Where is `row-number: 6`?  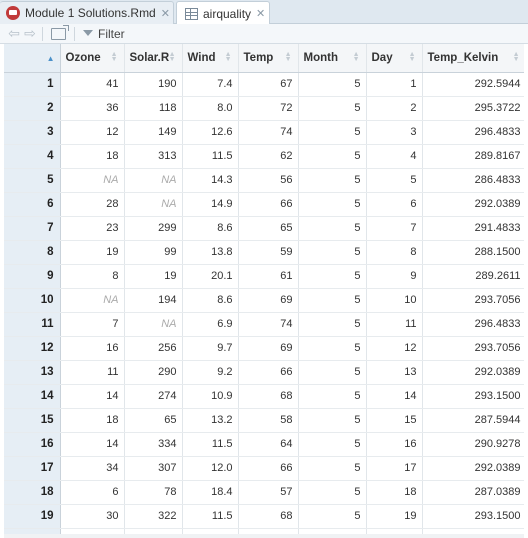 row-number: 6 is located at coordinates (32, 204).